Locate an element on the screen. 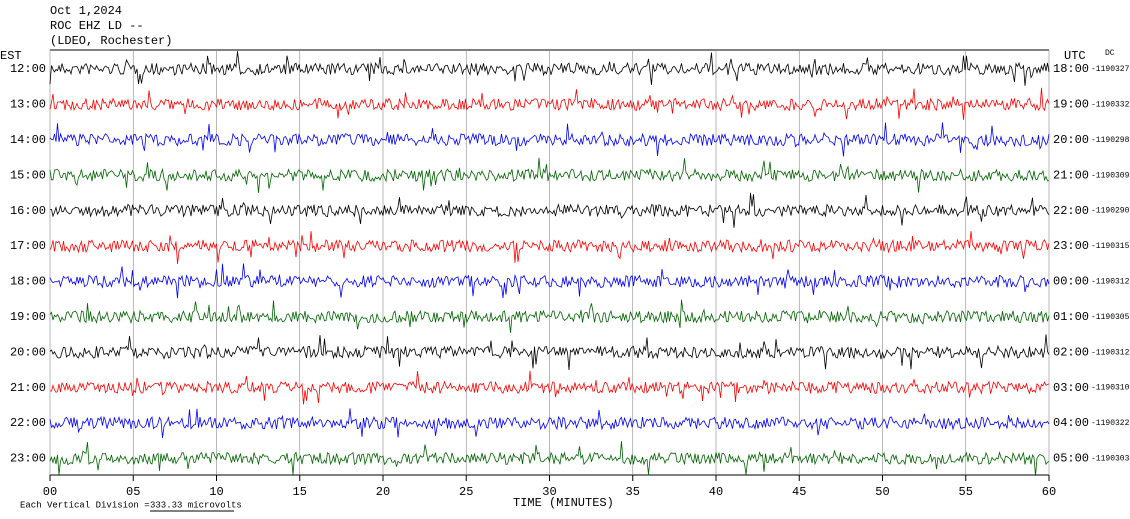  dc-label: -1190305 is located at coordinates (1110, 317).